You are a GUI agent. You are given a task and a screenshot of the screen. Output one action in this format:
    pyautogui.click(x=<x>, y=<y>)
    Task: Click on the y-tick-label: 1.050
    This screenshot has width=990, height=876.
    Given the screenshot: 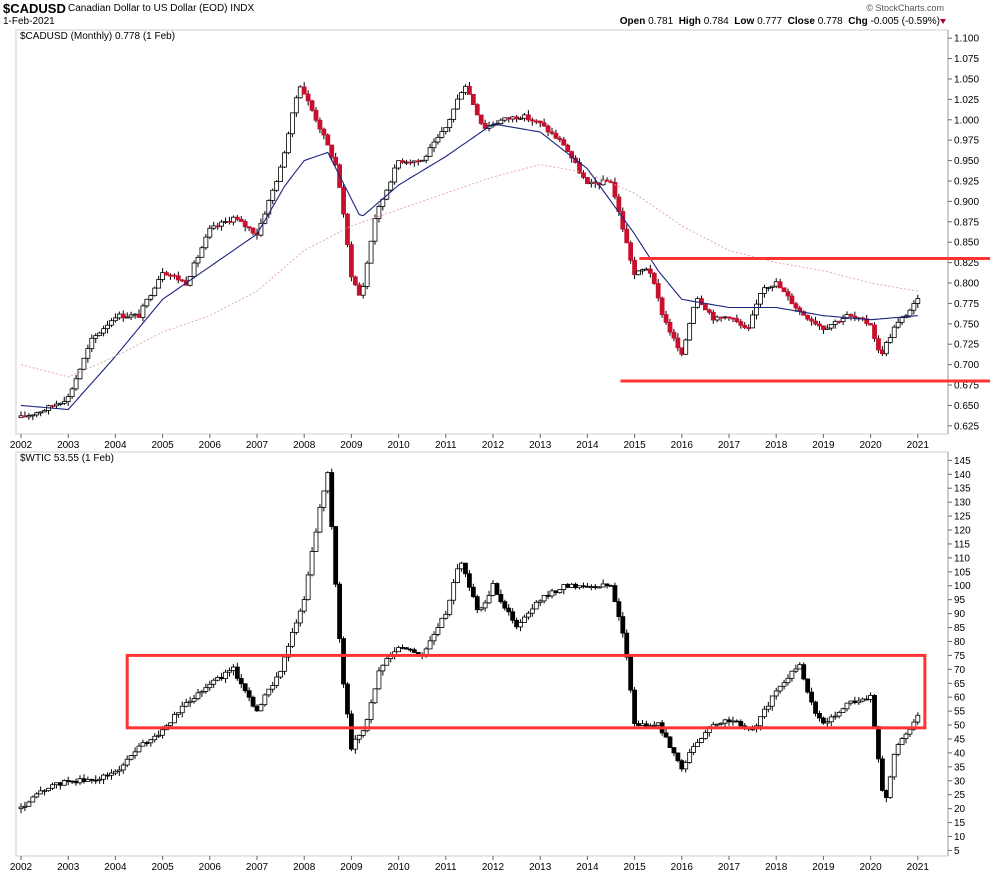 What is the action you would take?
    pyautogui.click(x=966, y=79)
    